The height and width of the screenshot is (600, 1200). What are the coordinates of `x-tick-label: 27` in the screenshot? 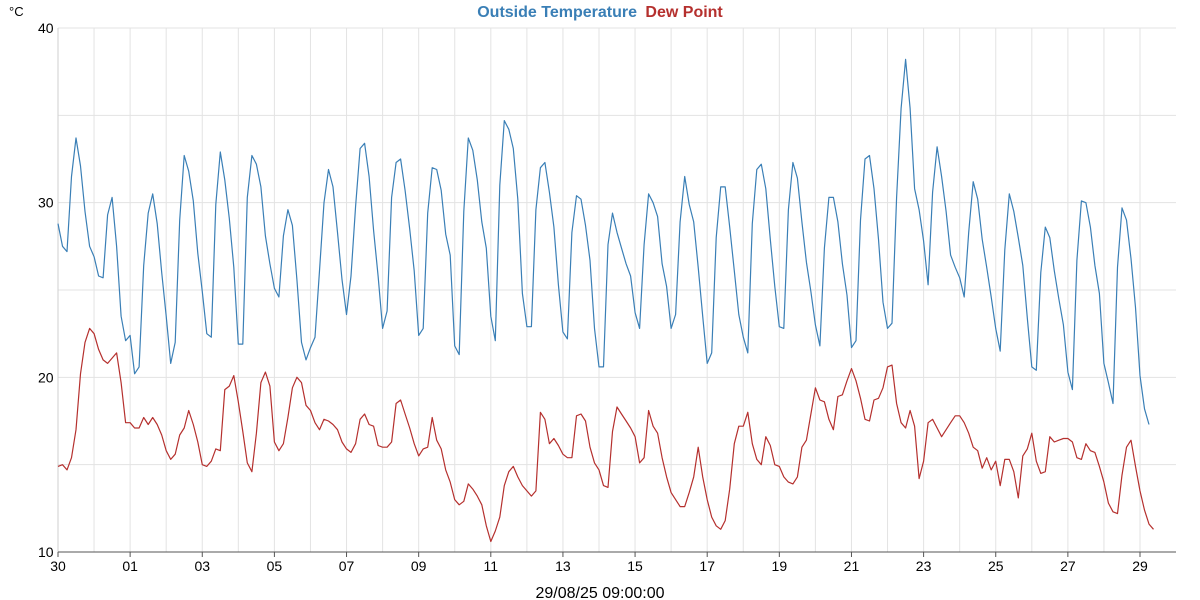 It's located at (1068, 566).